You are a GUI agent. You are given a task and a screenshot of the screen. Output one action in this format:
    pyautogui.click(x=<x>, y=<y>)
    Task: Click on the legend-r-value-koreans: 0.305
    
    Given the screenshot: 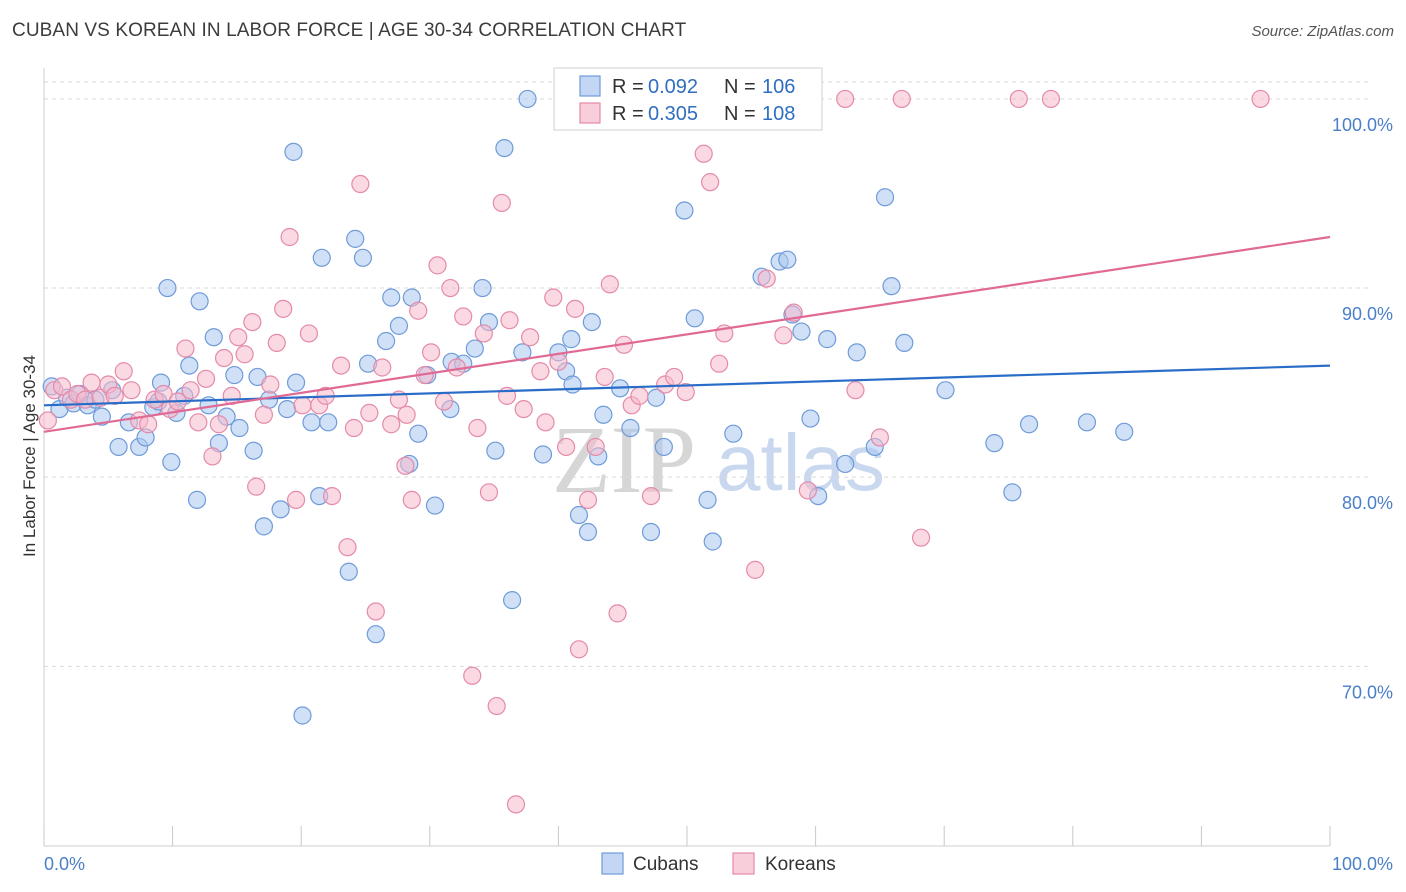 What is the action you would take?
    pyautogui.click(x=673, y=114)
    